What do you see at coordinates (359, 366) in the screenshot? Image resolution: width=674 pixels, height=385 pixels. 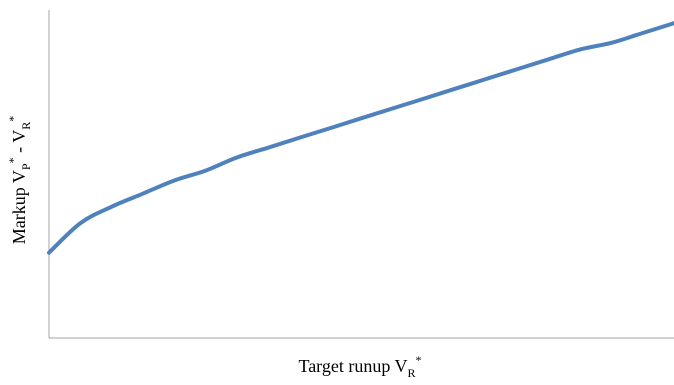 I see `x-axis-label: Target runup VR*` at bounding box center [359, 366].